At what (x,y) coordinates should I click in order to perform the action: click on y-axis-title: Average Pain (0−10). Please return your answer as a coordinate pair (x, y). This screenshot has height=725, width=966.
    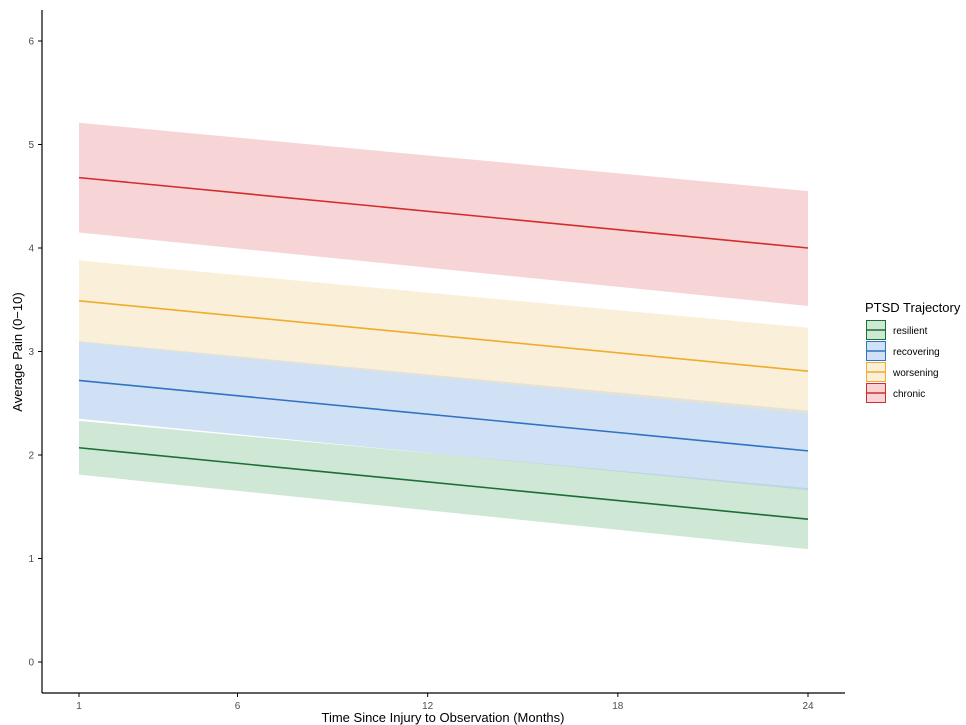
    Looking at the image, I should click on (17, 351).